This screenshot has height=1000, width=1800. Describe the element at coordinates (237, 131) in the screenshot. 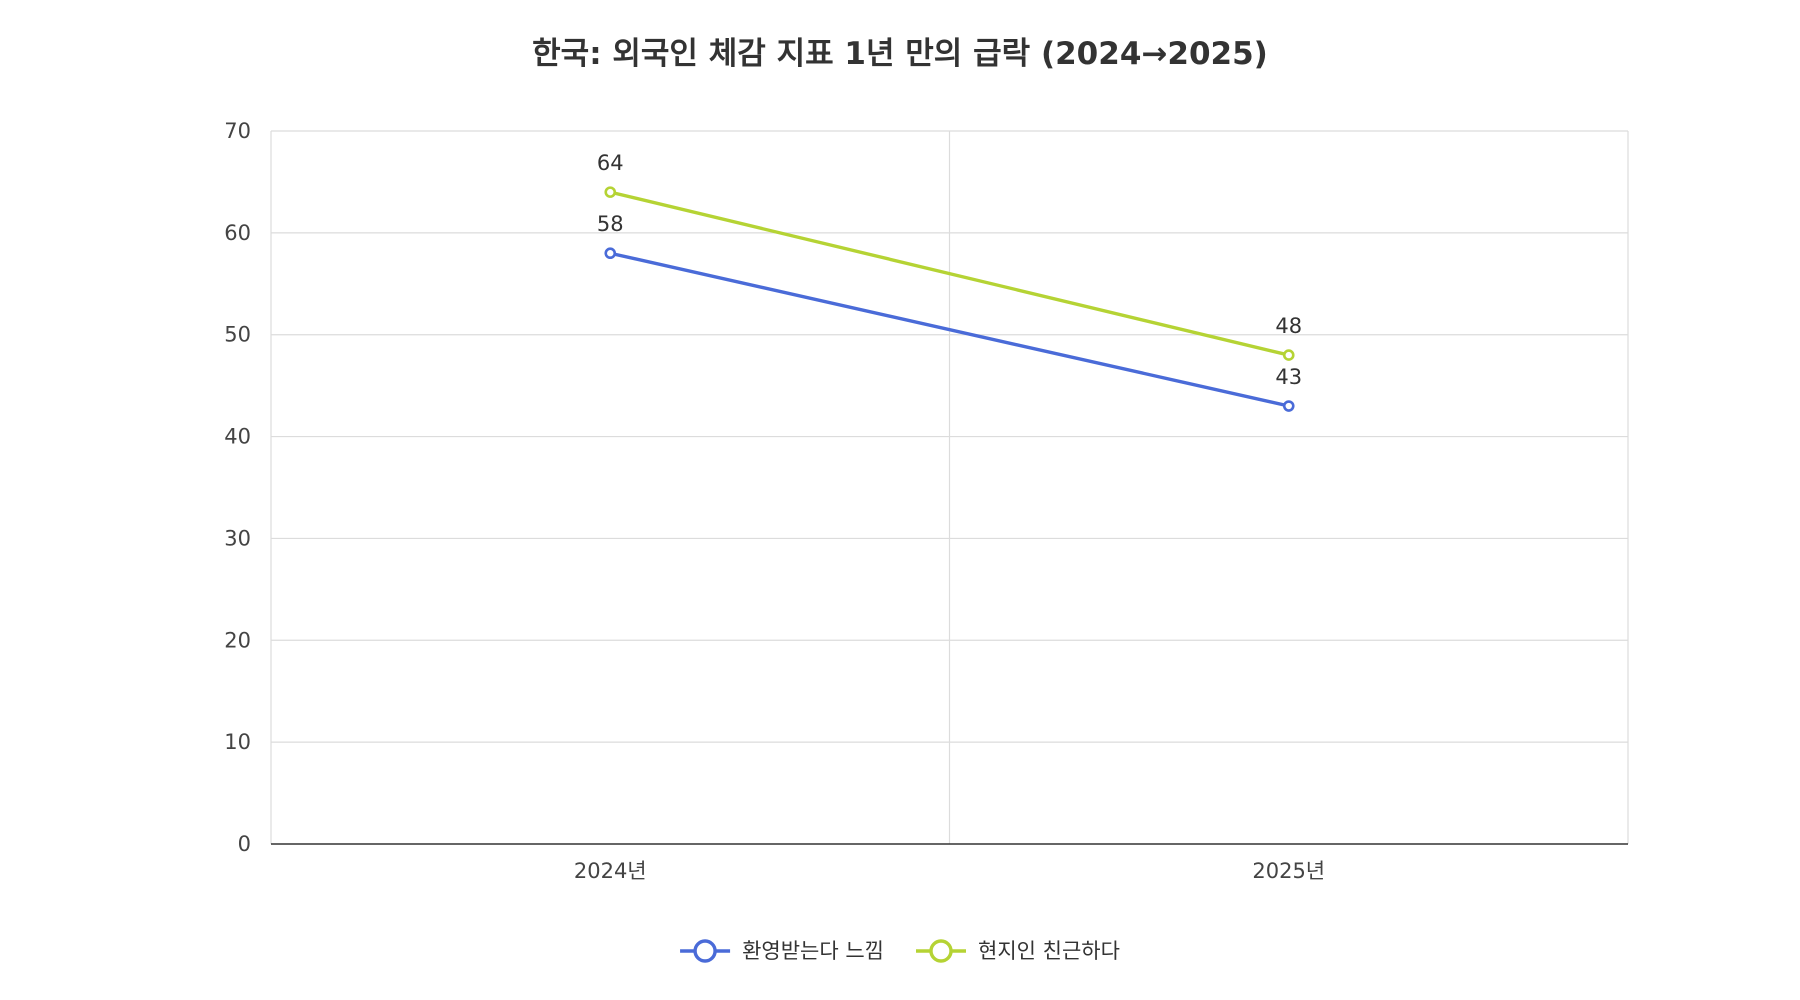

I see `y-tick-label: 70` at that location.